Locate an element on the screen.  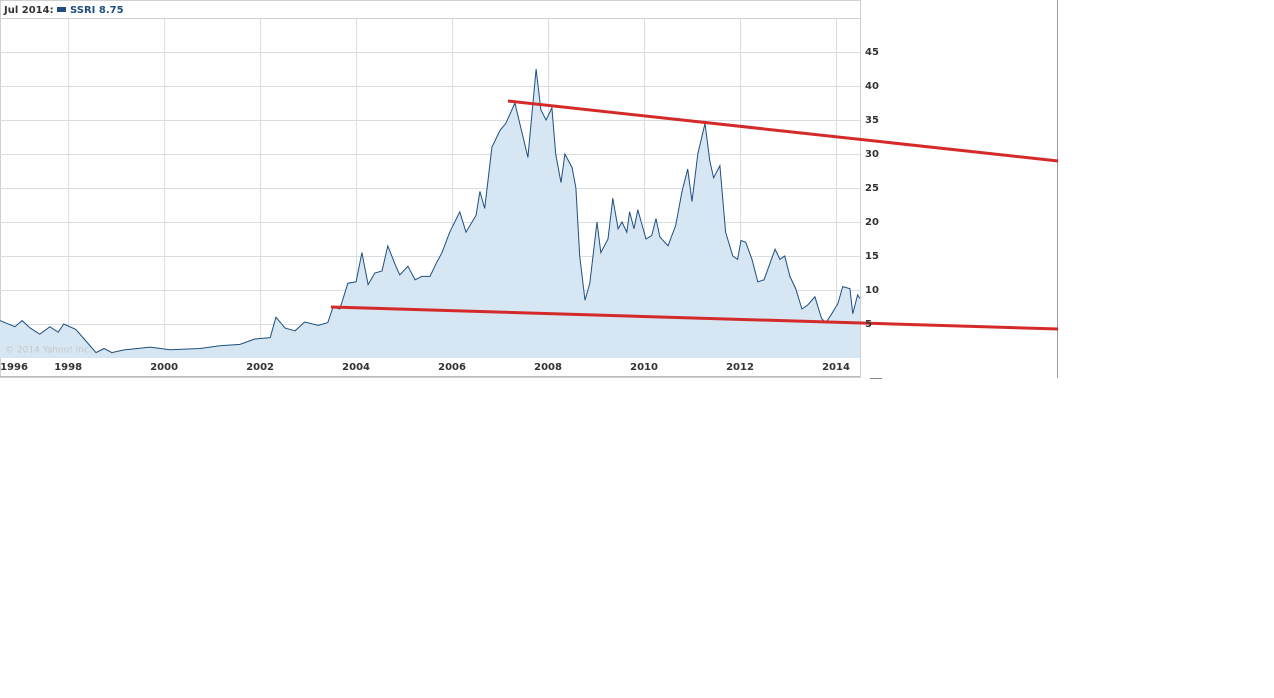
legend-swatch is located at coordinates (61, 9).